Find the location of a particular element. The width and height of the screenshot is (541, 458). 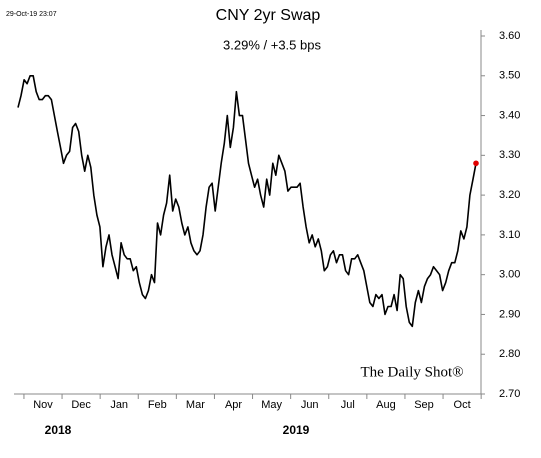

chart-title: CNY 2yr Swap is located at coordinates (268, 15).